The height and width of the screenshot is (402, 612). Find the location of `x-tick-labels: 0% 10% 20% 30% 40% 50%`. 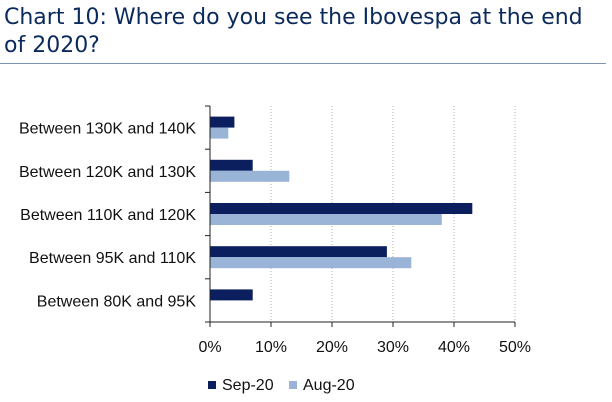

x-tick-labels: 0% 10% 20% 30% 40% 50% is located at coordinates (364, 347).